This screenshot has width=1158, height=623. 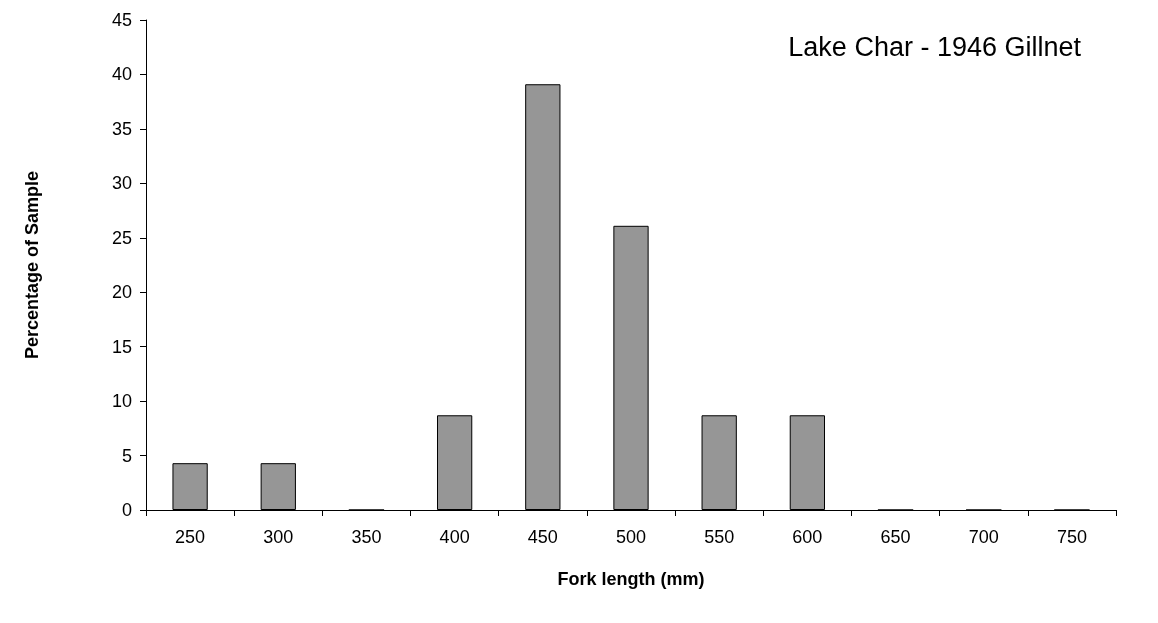 What do you see at coordinates (278, 537) in the screenshot?
I see `x-tick-label: 300` at bounding box center [278, 537].